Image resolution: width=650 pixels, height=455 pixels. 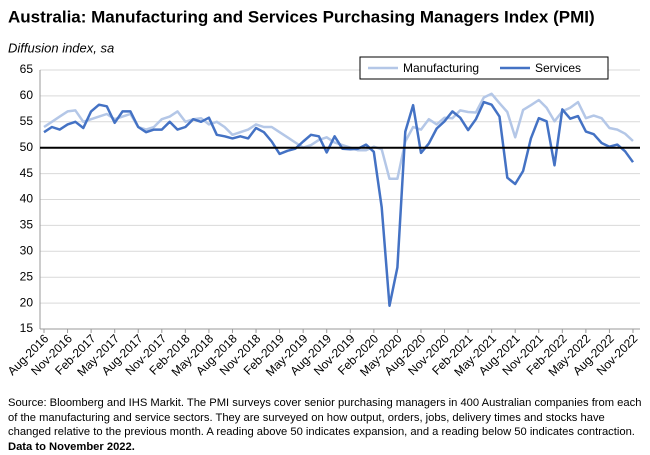 I want to click on y-tick-label: 15, so click(x=27, y=328).